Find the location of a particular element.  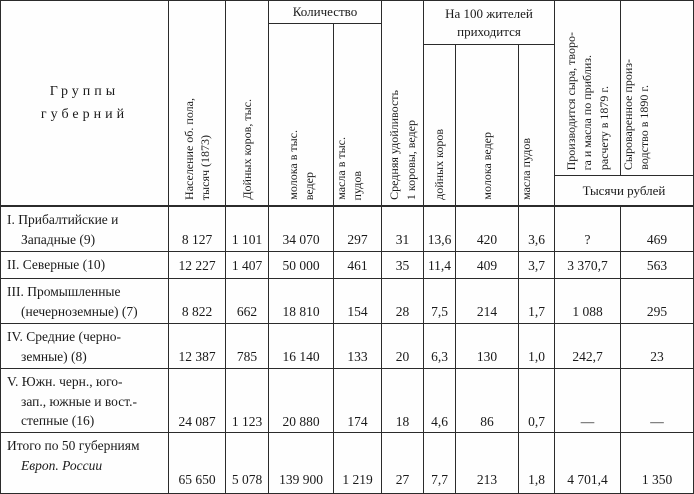

data-cell: 11,4 is located at coordinates (440, 265).